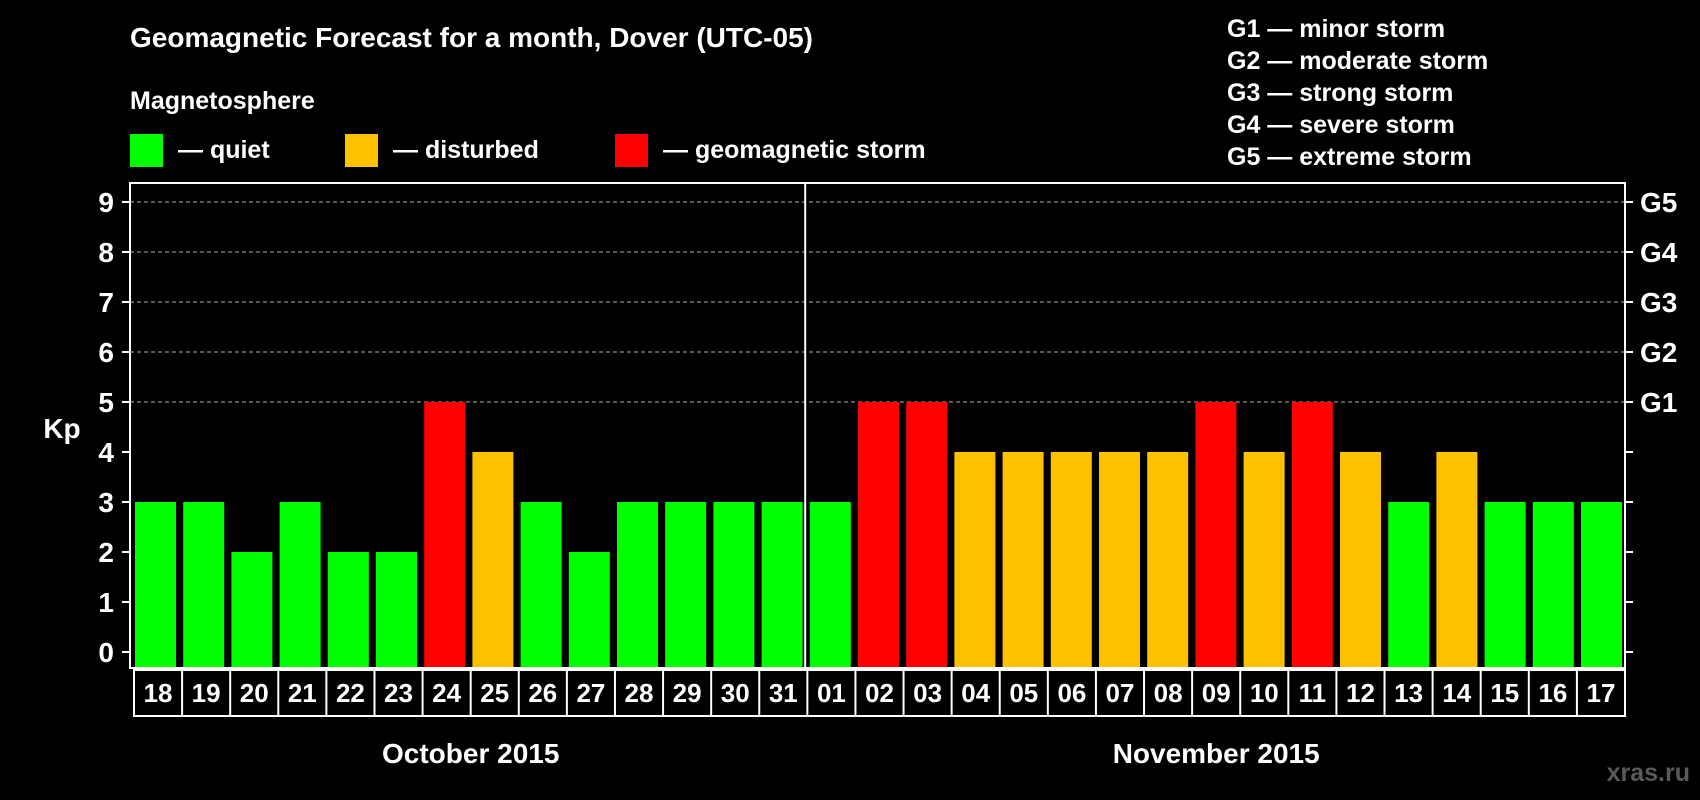 The height and width of the screenshot is (800, 1700). I want to click on right-tick-label-G1: G1, so click(1658, 402).